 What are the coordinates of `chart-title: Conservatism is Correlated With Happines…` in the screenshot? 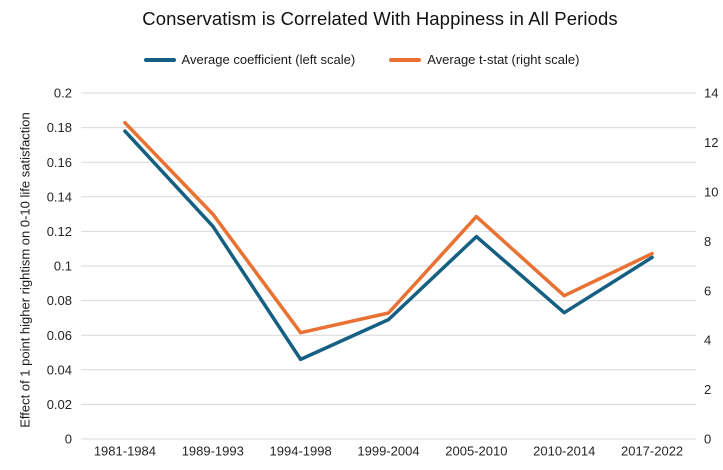 It's located at (380, 18).